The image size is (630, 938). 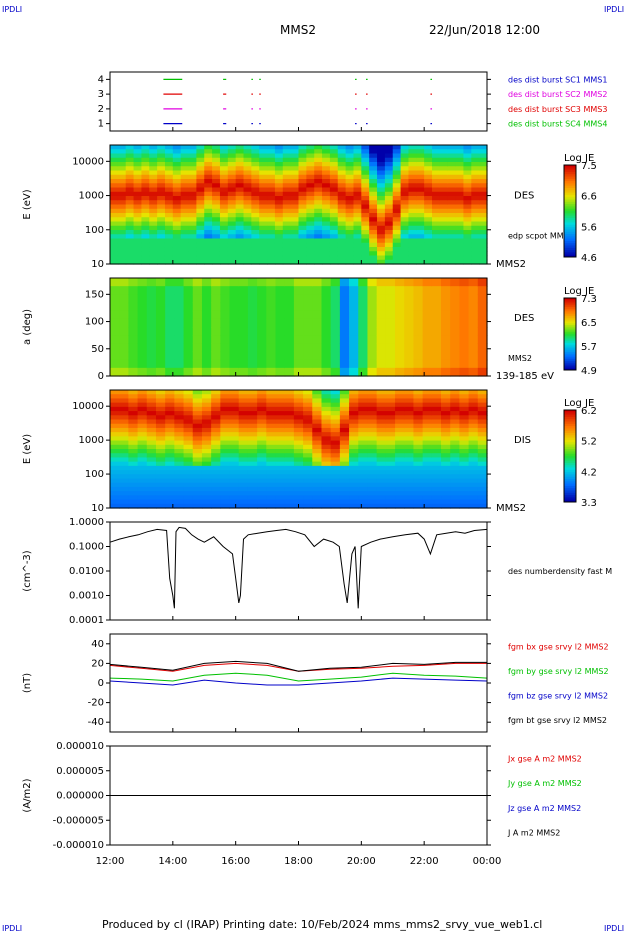 I want to click on ytick-label: -40, so click(x=96, y=722).